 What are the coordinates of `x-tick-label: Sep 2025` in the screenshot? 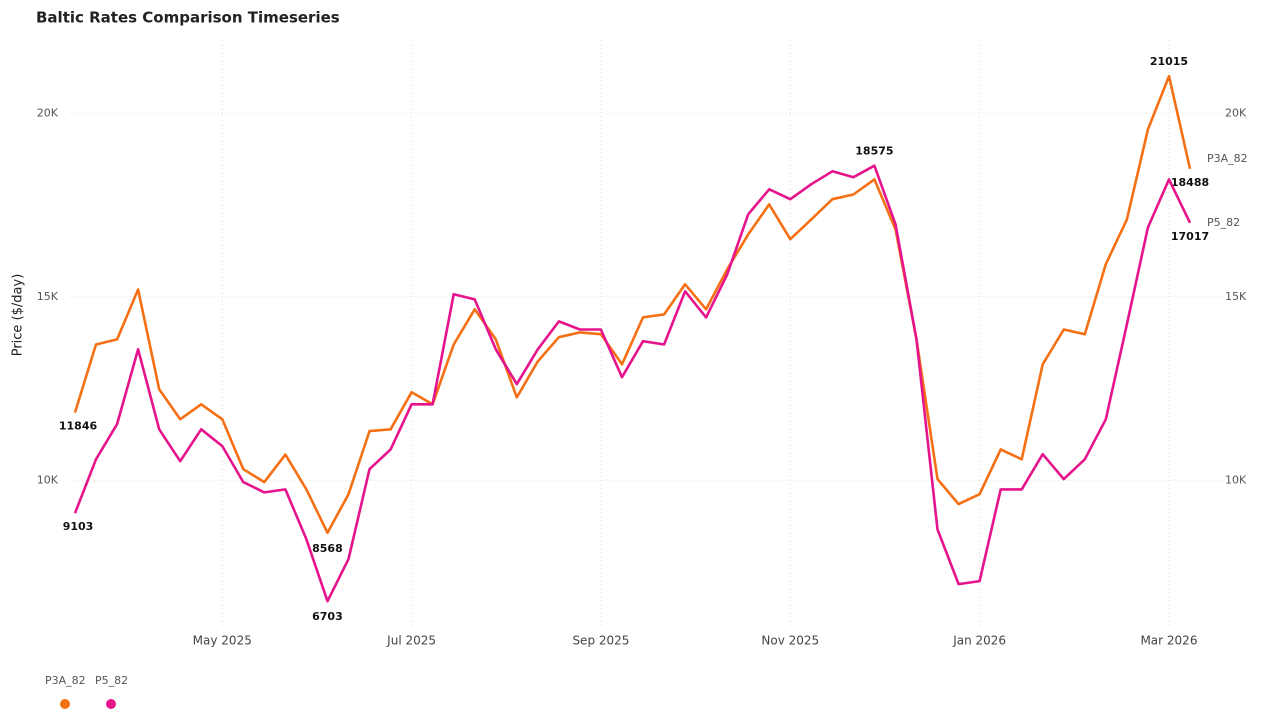 It's located at (600, 641).